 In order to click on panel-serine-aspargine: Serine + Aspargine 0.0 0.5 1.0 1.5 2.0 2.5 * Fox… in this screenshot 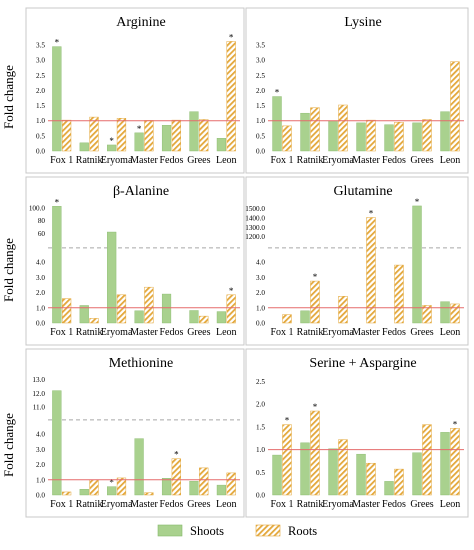, I will do `click(357, 433)`.